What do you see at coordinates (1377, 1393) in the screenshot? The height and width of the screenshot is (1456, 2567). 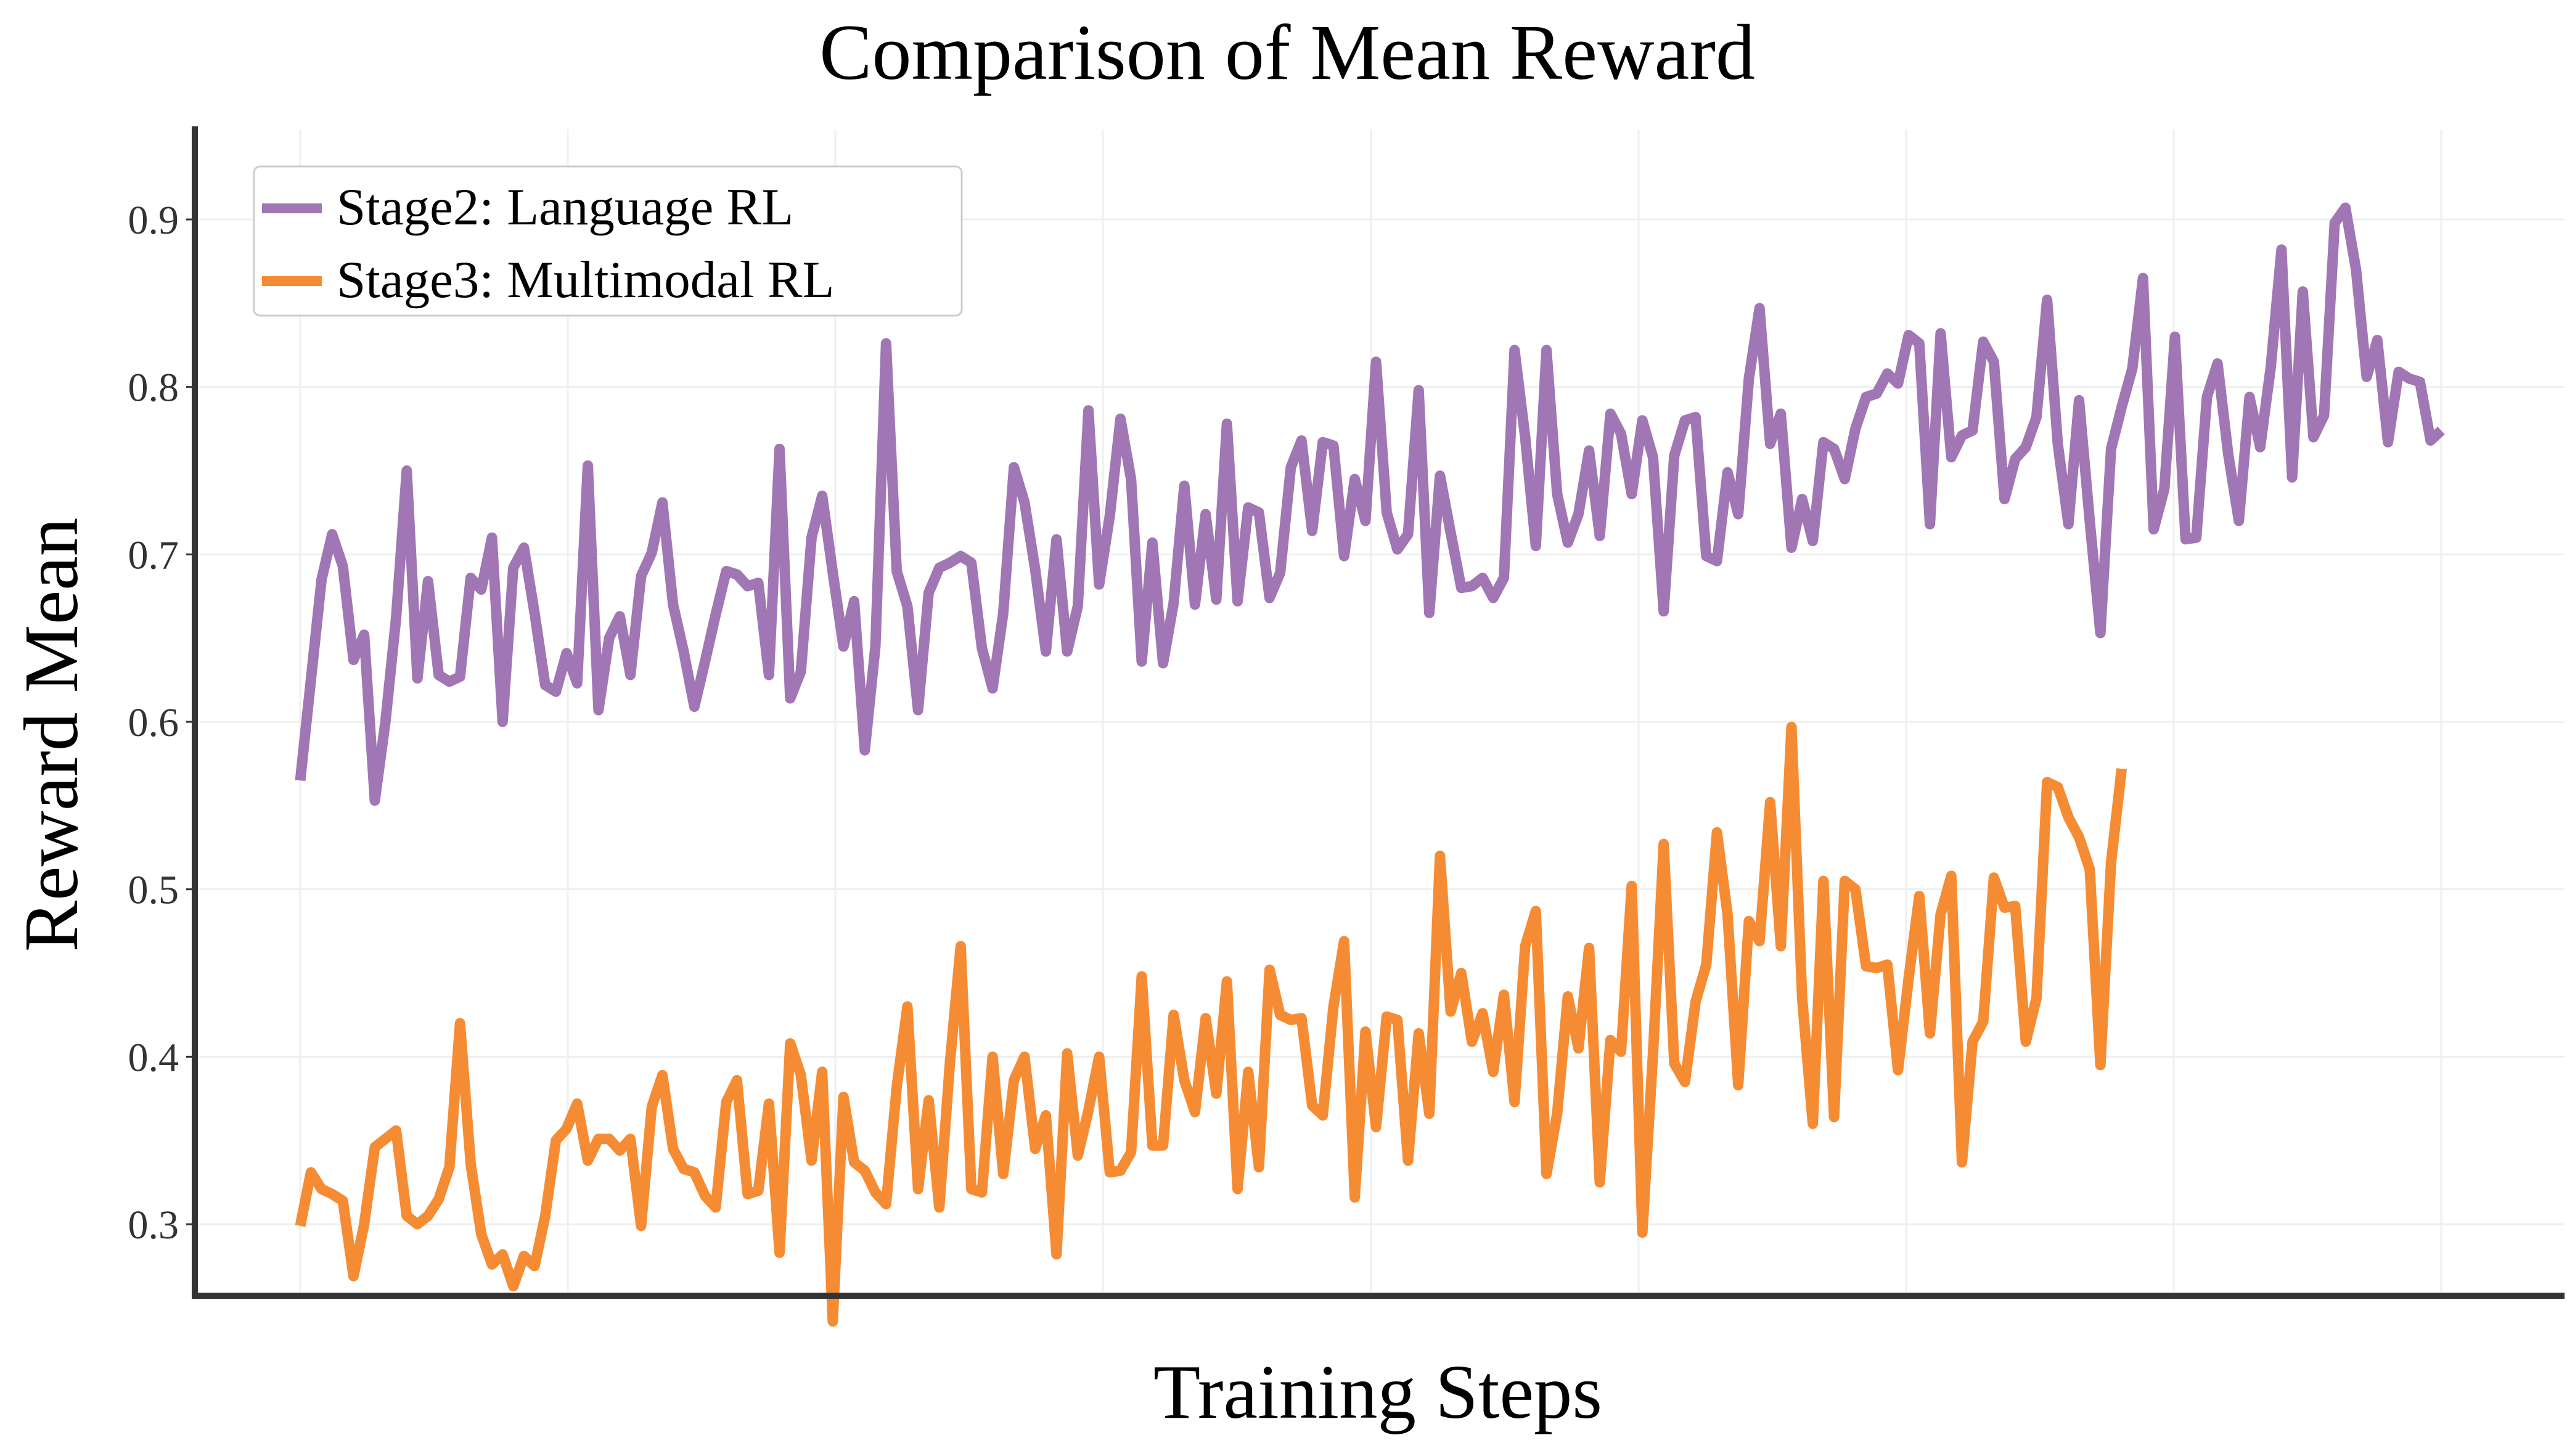 I see `x-axis-title: Training Steps` at bounding box center [1377, 1393].